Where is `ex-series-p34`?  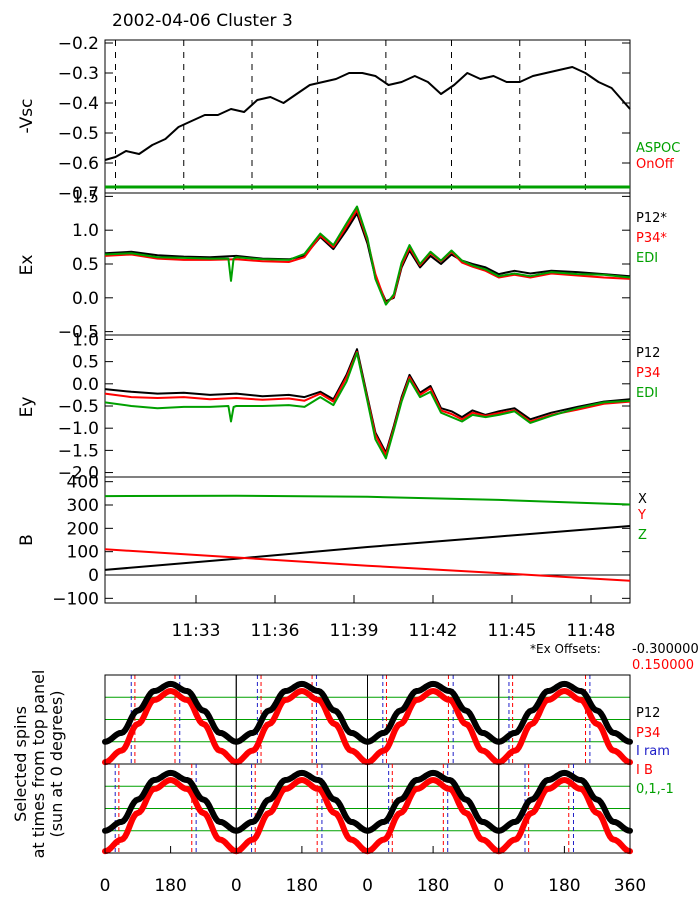
ex-series-p34 is located at coordinates (367, 256).